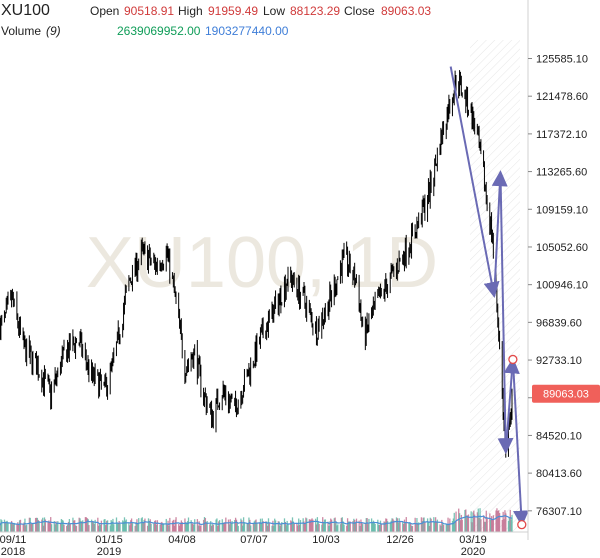 The height and width of the screenshot is (558, 600). What do you see at coordinates (182, 540) in the screenshot?
I see `x-tick-label: 04/08` at bounding box center [182, 540].